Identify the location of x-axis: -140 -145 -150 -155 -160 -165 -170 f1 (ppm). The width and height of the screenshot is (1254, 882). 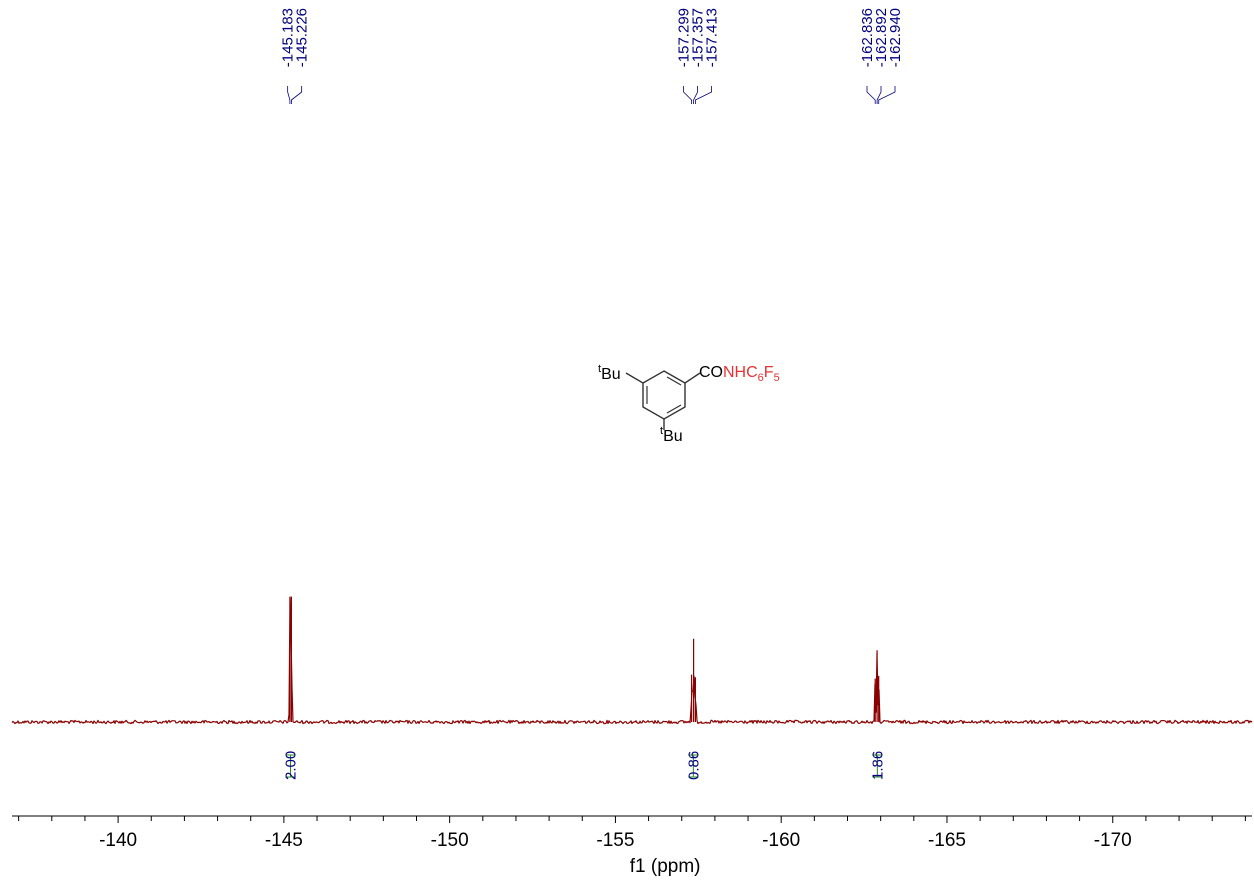
(632, 846).